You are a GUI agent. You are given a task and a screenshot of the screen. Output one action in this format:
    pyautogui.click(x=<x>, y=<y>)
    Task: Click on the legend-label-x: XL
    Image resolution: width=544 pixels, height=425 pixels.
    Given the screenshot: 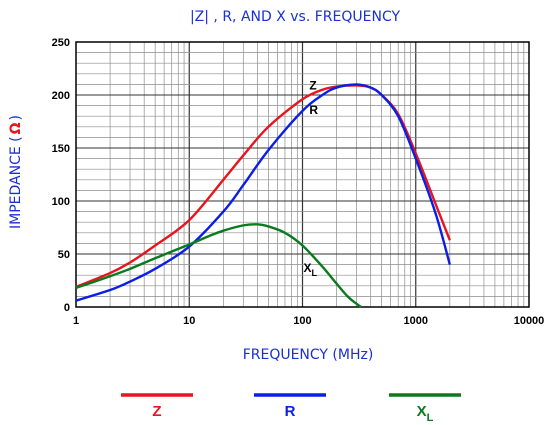 What is the action you would take?
    pyautogui.click(x=425, y=413)
    